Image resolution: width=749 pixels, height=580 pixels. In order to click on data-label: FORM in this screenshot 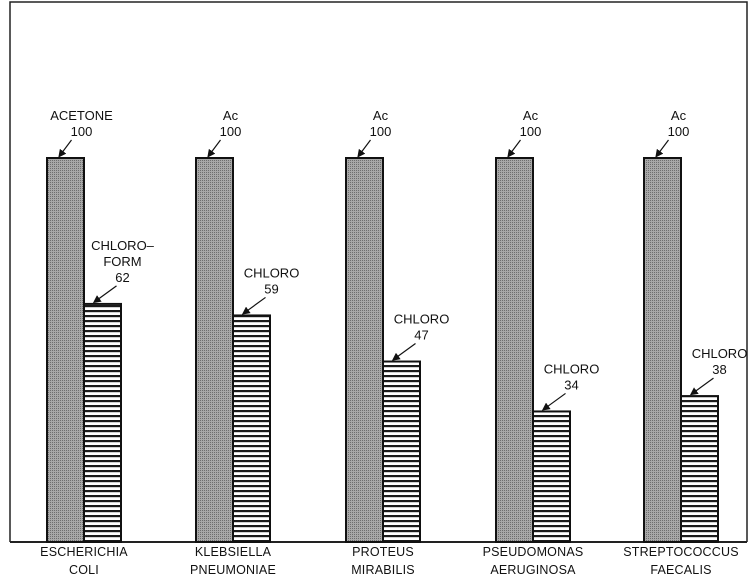, I will do `click(122, 261)`.